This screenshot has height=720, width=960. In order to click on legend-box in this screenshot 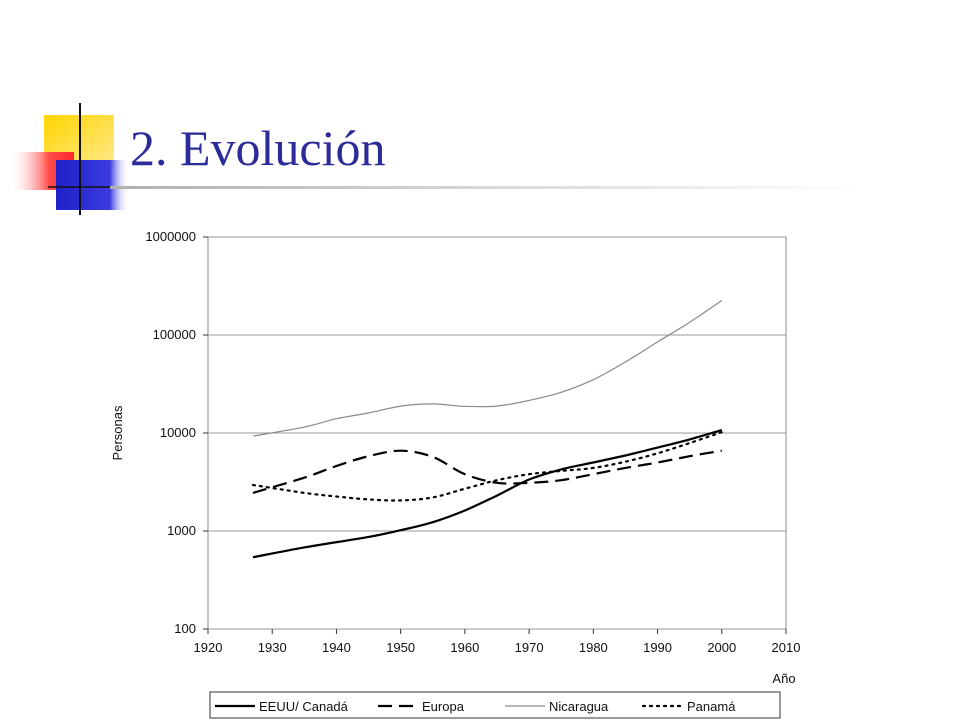, I will do `click(495, 705)`.